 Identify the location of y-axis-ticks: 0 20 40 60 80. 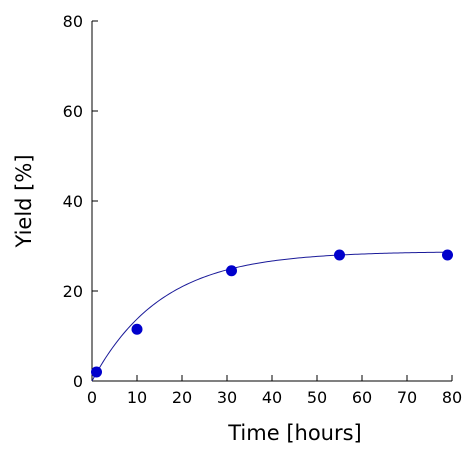
(80, 201).